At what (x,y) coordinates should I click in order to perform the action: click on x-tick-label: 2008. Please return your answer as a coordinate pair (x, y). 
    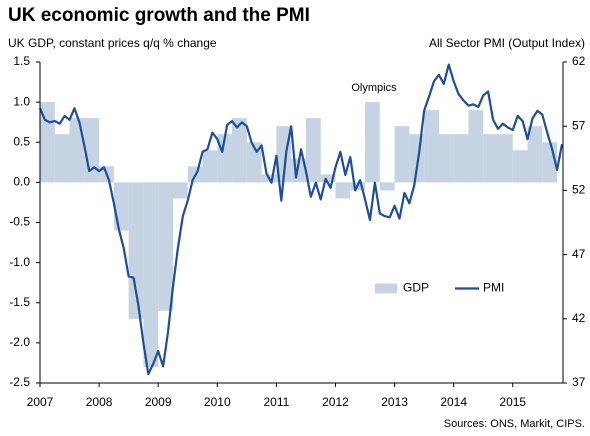
    Looking at the image, I should click on (99, 402).